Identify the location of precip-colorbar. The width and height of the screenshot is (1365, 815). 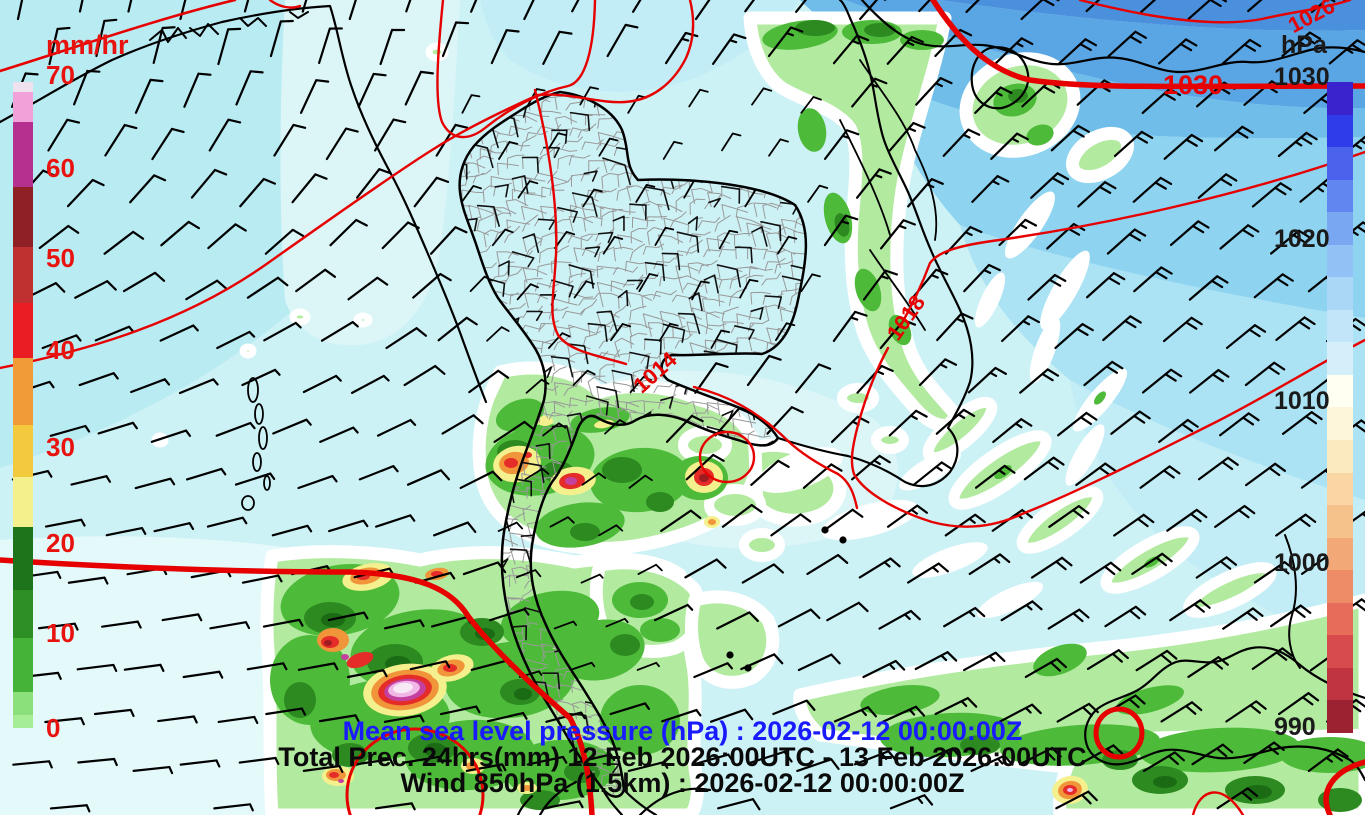
(23, 405).